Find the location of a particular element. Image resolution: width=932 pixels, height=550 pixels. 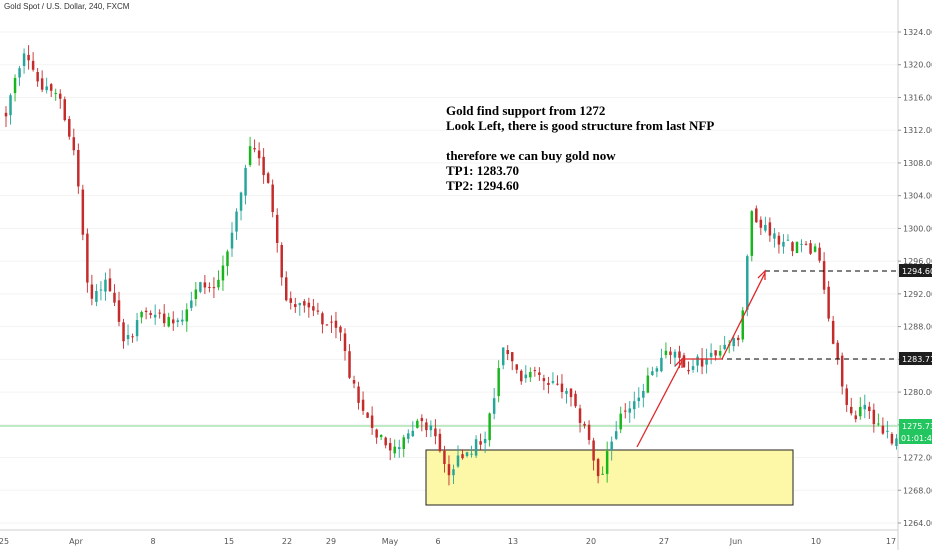

bar-countdown-label: 01:01:42 is located at coordinates (916, 438).